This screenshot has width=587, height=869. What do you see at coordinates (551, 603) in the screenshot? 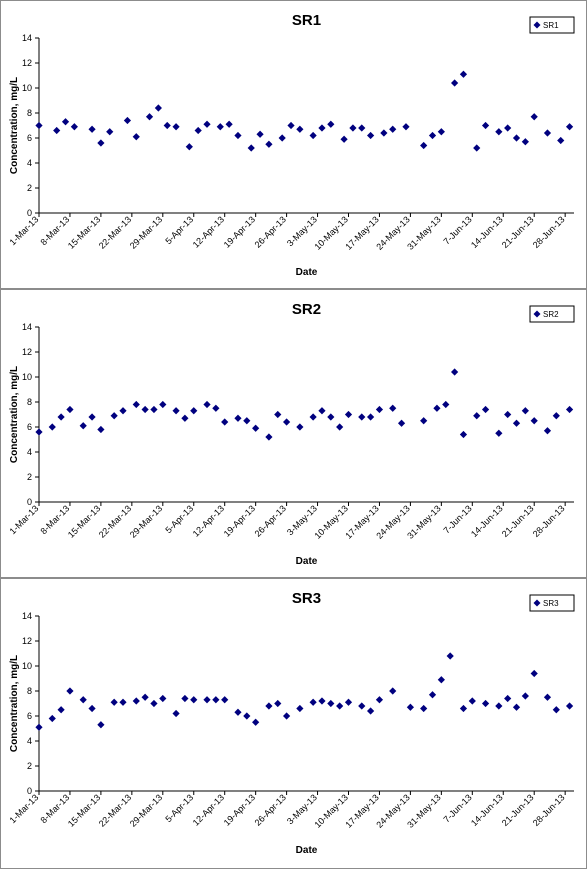
I see `legend-label: SR3` at bounding box center [551, 603].